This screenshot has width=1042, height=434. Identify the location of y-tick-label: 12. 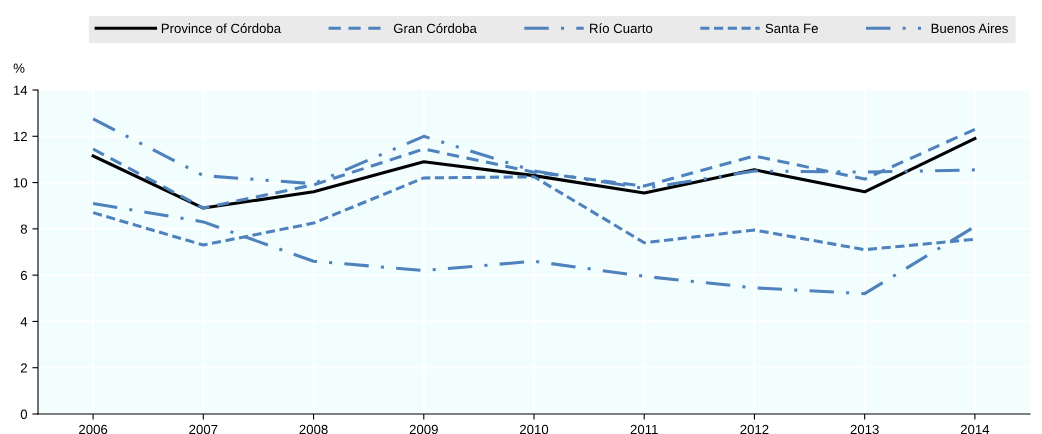
(20, 136).